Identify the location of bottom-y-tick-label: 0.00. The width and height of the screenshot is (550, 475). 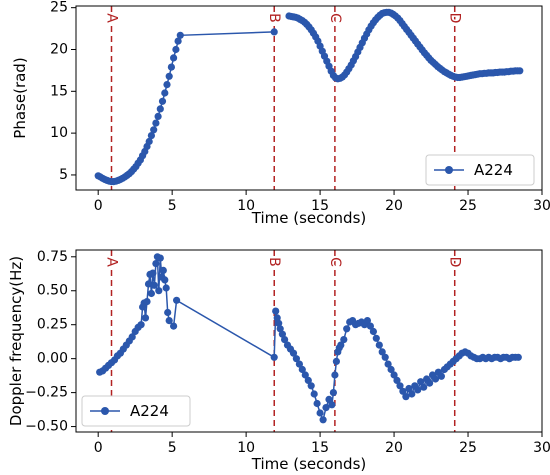
(52, 359).